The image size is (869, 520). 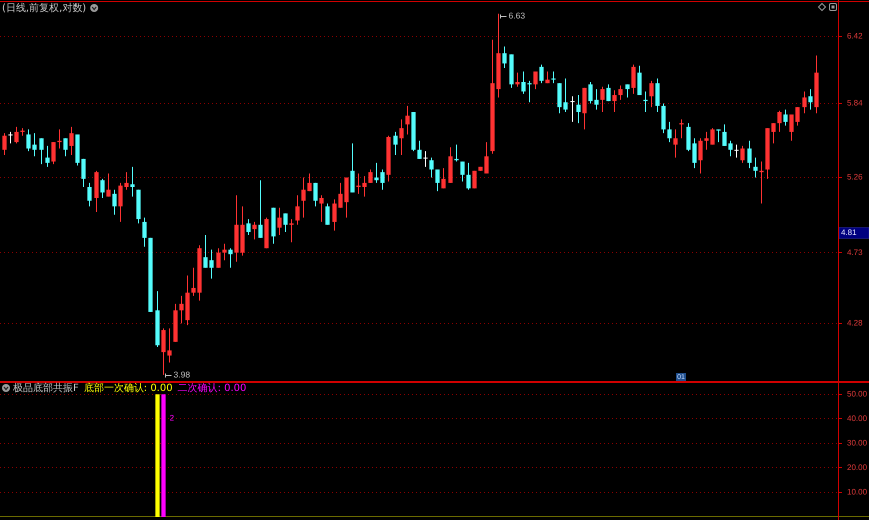 I want to click on series-label: 底部一次确认: 0.00, so click(x=128, y=388).